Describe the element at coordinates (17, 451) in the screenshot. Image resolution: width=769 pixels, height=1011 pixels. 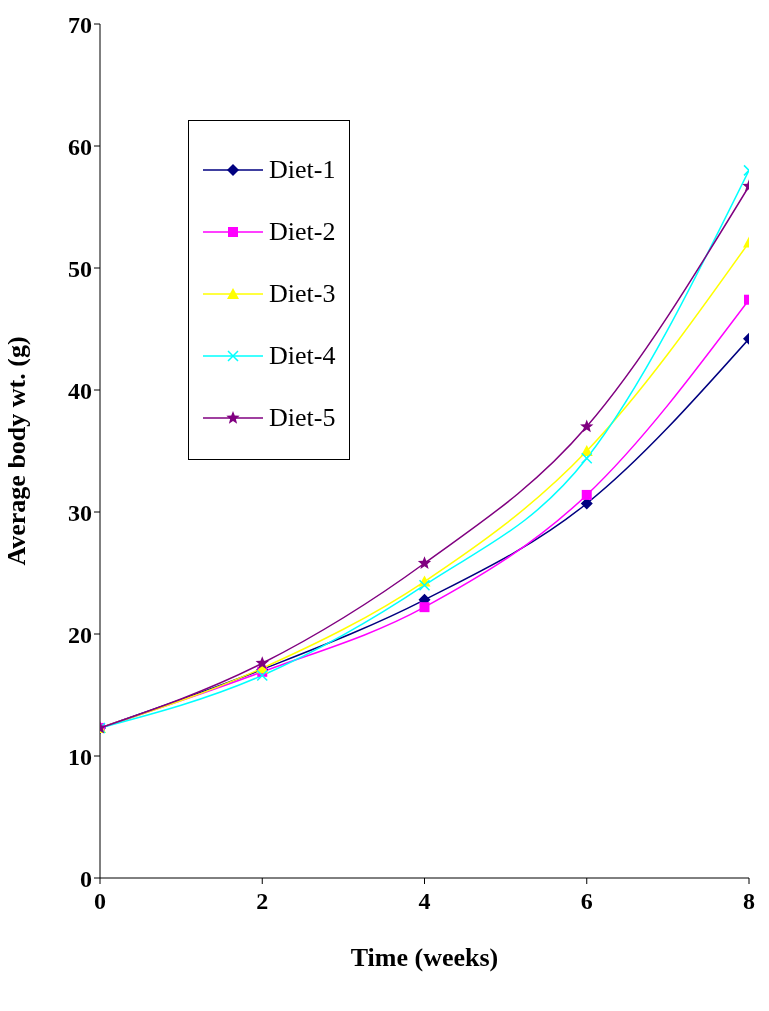
I see `y-axis-title: Average body wt. (g)` at that location.